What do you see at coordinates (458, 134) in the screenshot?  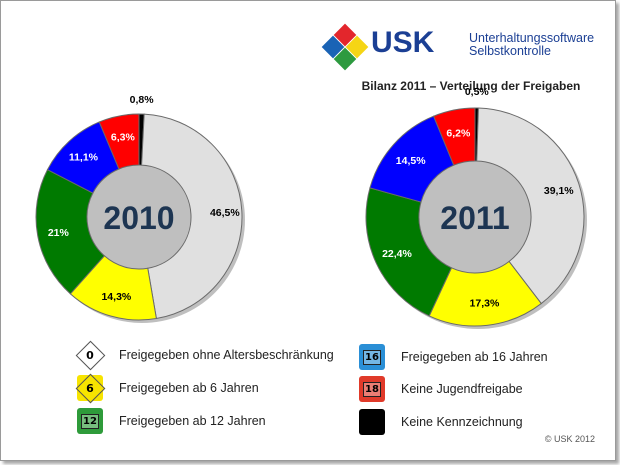 I see `data-label-2011-5: 6,2%` at bounding box center [458, 134].